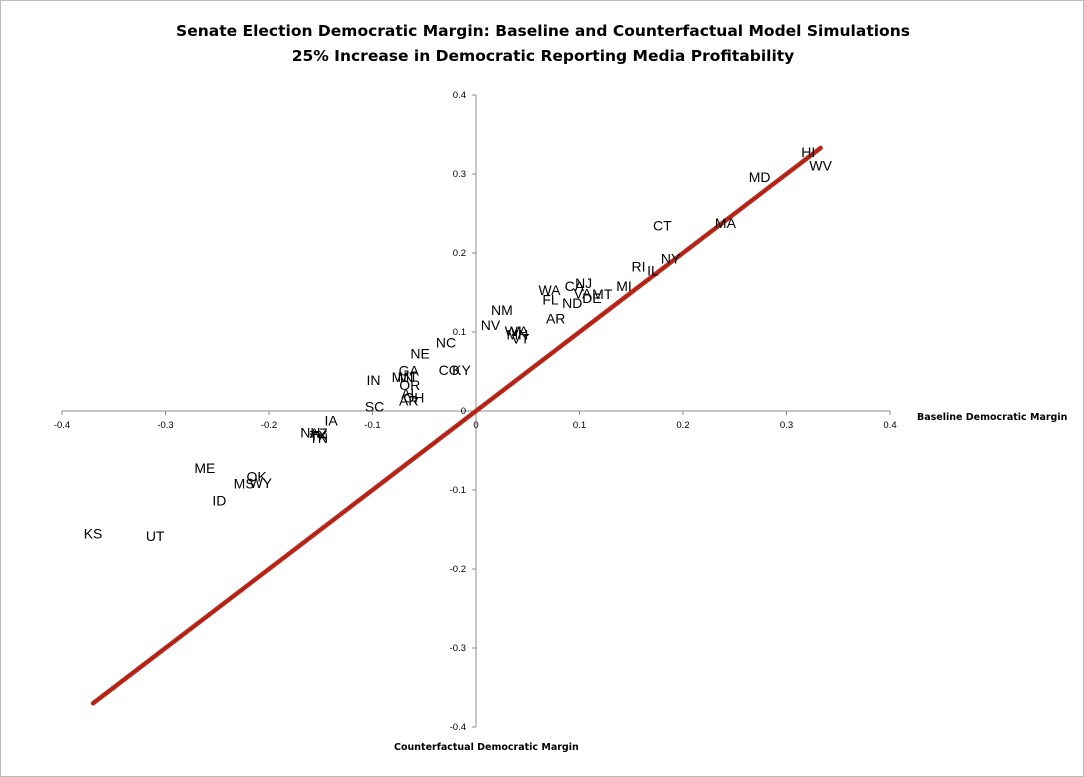  Describe the element at coordinates (550, 300) in the screenshot. I see `point-label-fl: FL` at that location.